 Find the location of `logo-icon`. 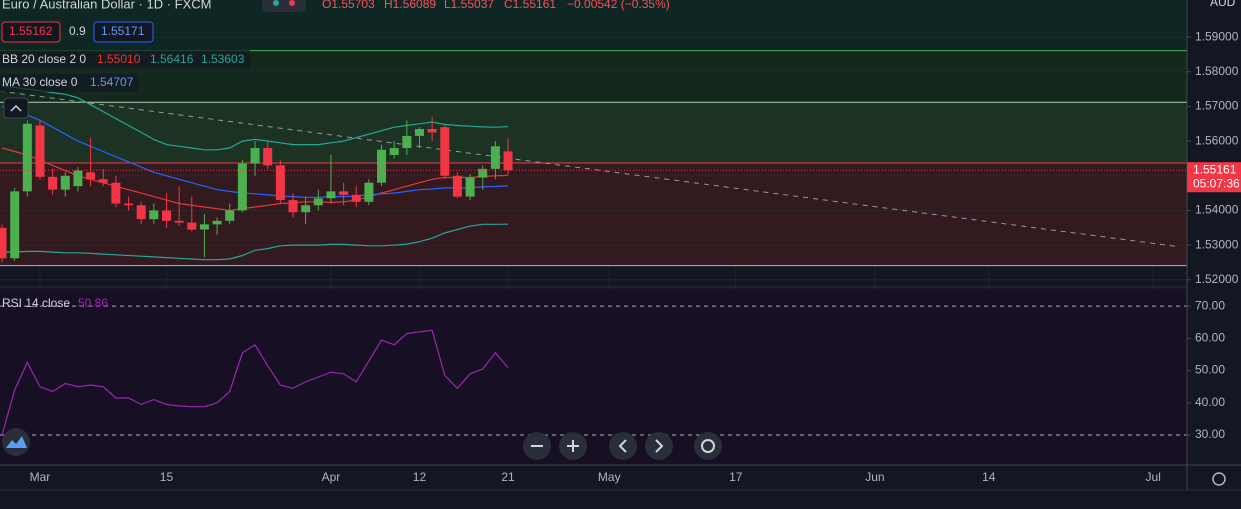

logo-icon is located at coordinates (16, 442).